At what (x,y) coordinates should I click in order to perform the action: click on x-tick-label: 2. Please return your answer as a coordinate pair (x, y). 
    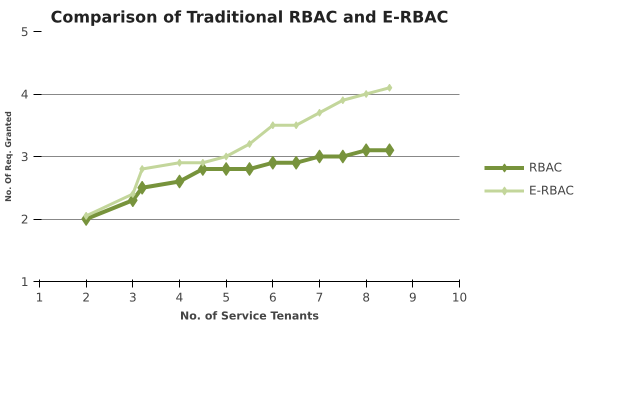
    Looking at the image, I should click on (86, 297).